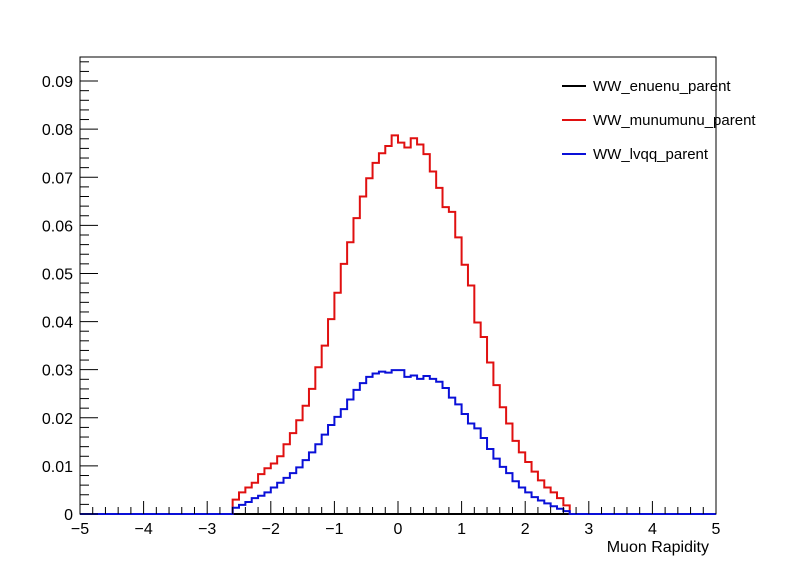  What do you see at coordinates (398, 529) in the screenshot?
I see `x-tick-label: 0` at bounding box center [398, 529].